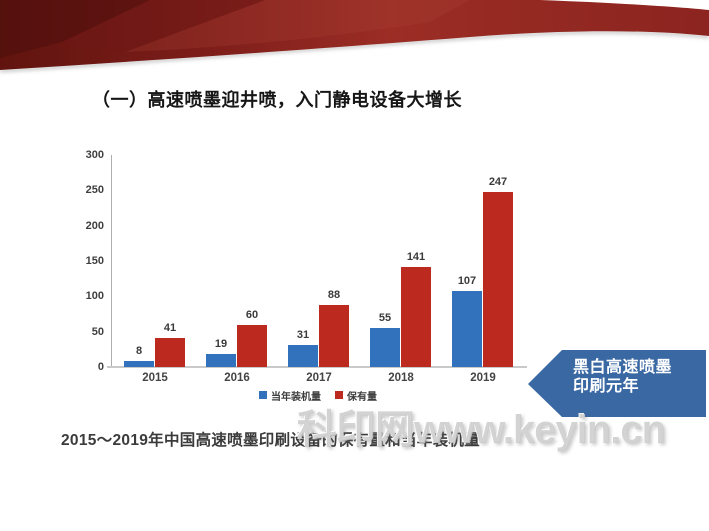 This screenshot has height=531, width=709. I want to click on callout-banner: 黑白高速喷墨 印刷元年, so click(618, 384).